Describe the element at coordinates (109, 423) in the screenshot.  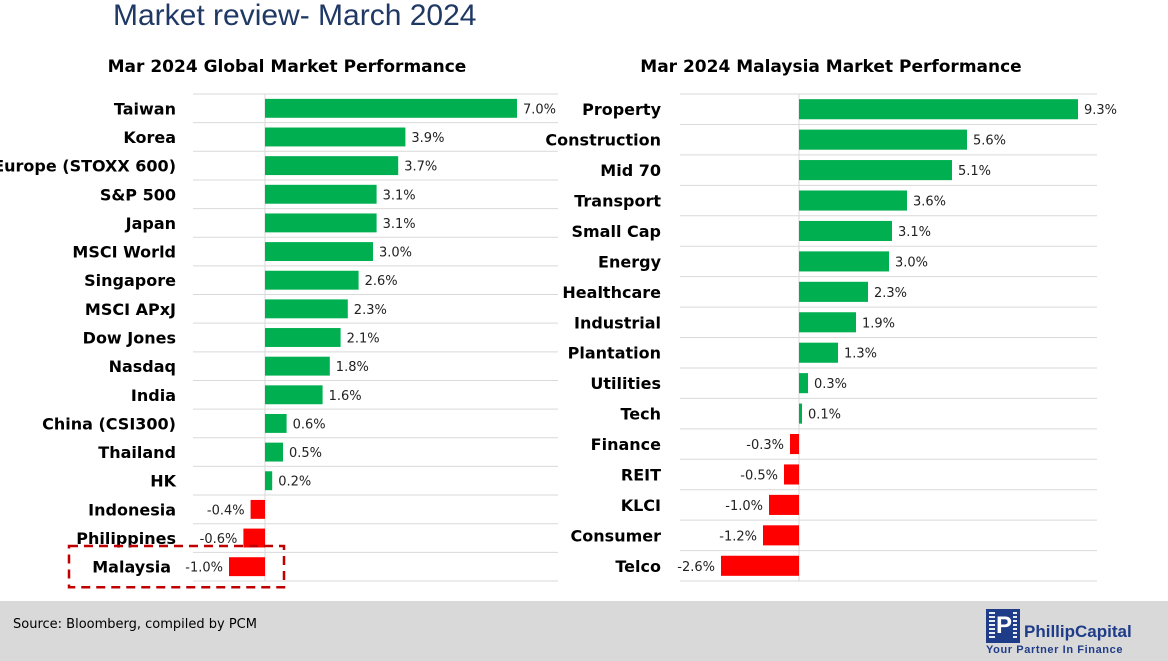
I see `category-label: China (CSI300)` at that location.